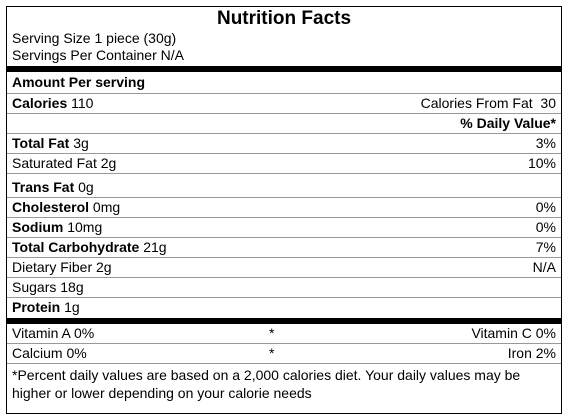  I want to click on servings-per-container: Servings Per Container N/A, so click(98, 55).